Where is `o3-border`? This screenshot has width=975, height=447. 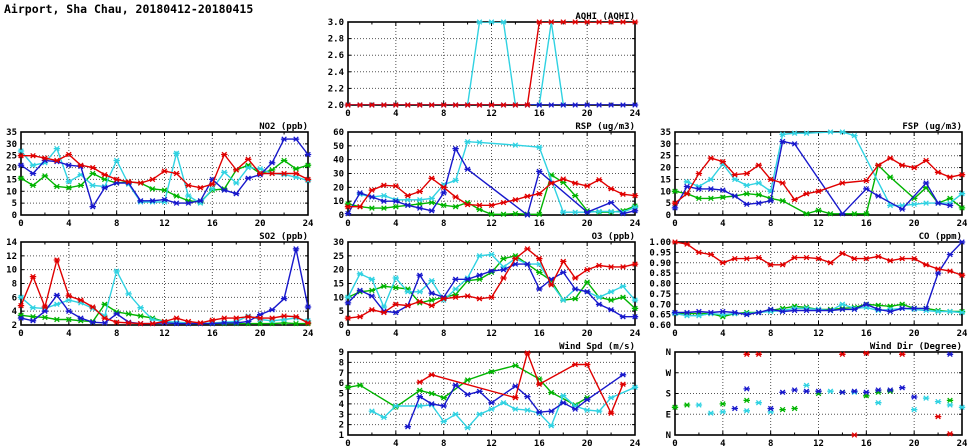
o3-border is located at coordinates (491, 283).